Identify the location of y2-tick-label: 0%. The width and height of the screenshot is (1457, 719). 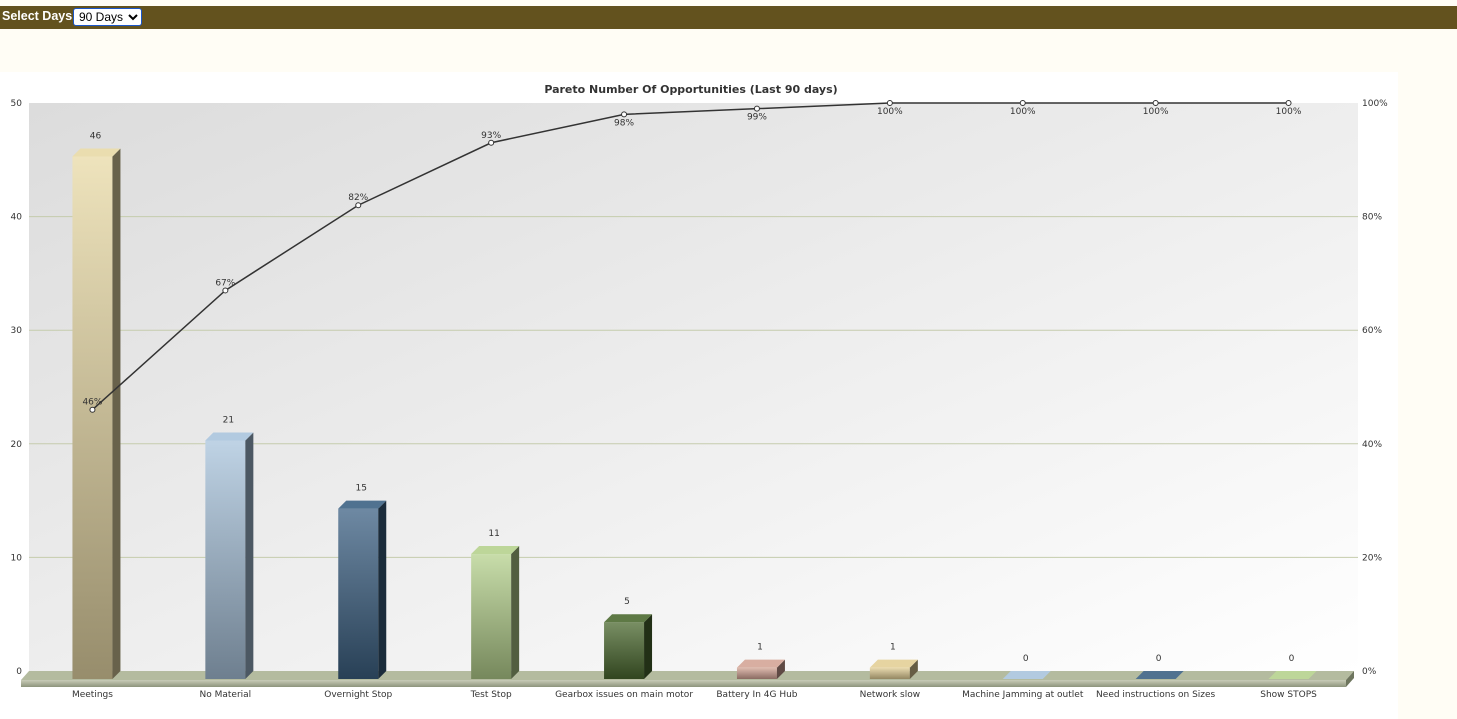
(1369, 672).